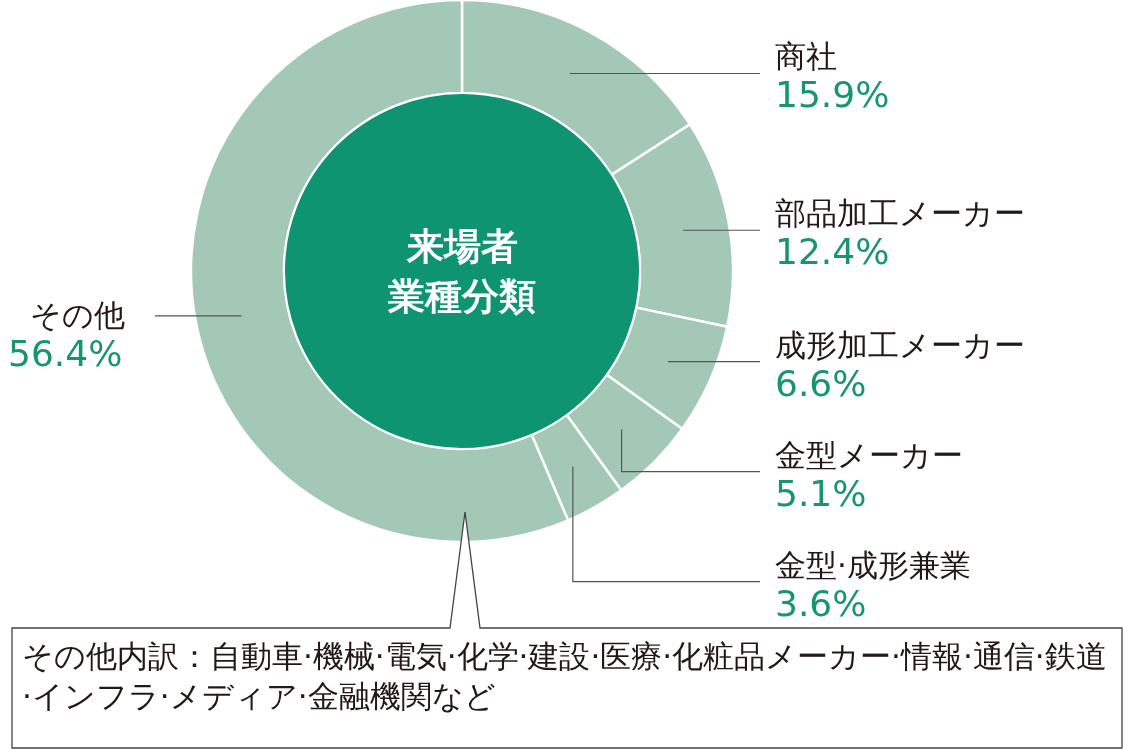  What do you see at coordinates (873, 564) in the screenshot?
I see `slice-label: 金型·成形兼業` at bounding box center [873, 564].